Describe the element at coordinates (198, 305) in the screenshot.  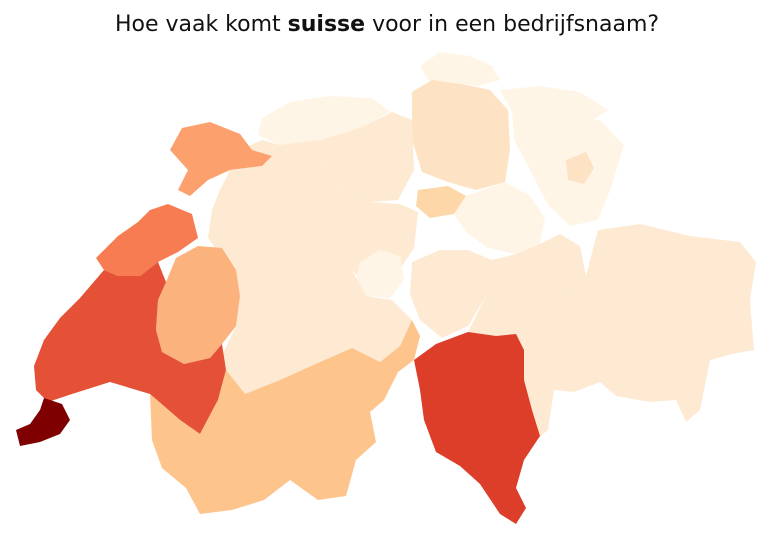
I see `canton-fribourg` at that location.